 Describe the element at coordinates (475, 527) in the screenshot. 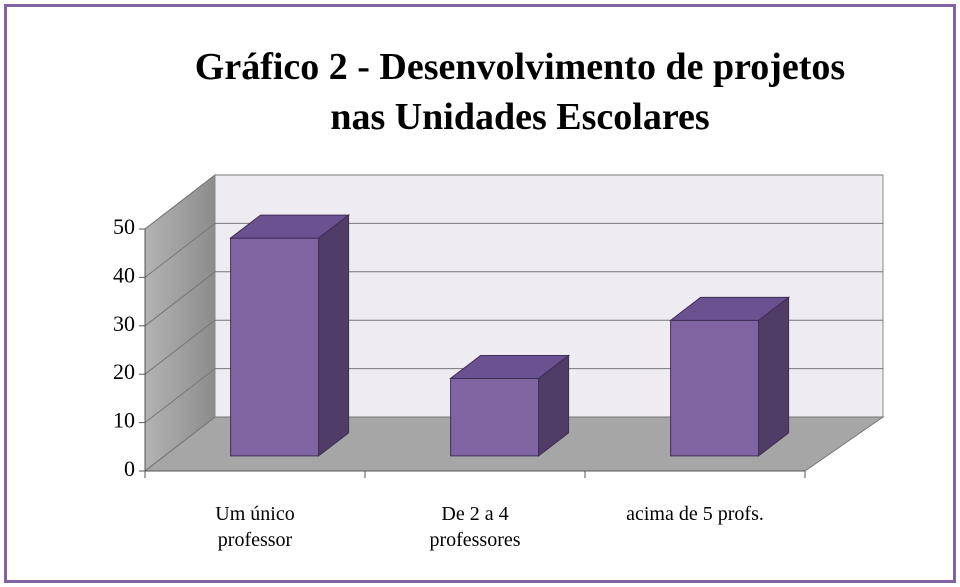

I see `x-tick-label: De 2 a 4 professores` at that location.